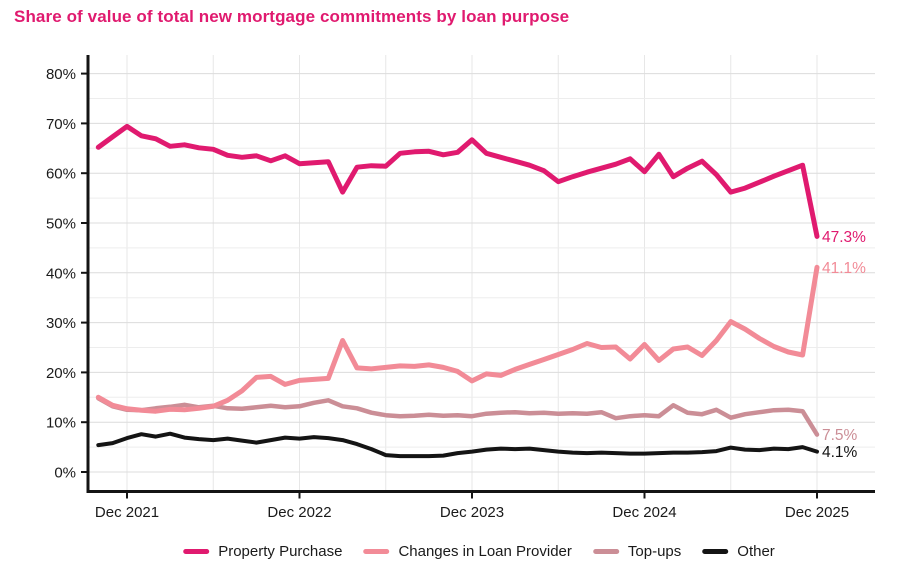  I want to click on series-line-top-ups, so click(458, 416).